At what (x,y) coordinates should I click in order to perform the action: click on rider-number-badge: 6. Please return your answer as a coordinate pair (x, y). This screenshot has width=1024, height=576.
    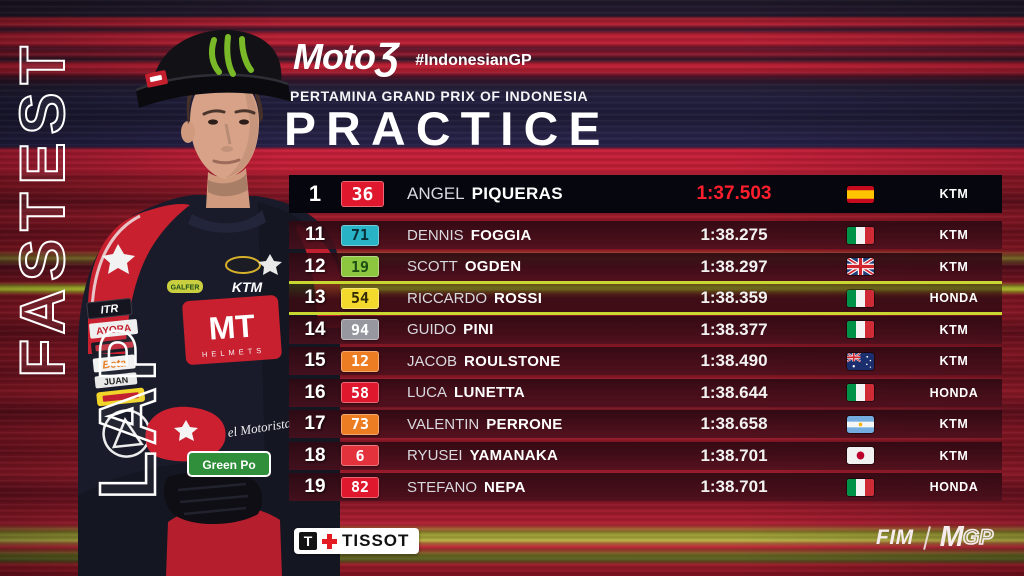
    Looking at the image, I should click on (360, 455).